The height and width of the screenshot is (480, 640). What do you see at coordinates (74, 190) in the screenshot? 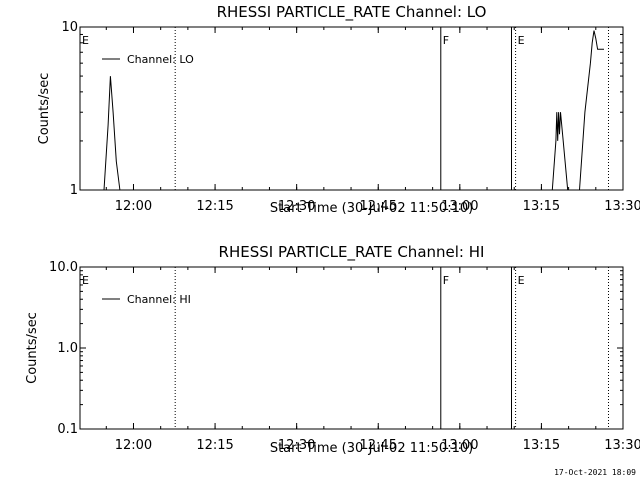
I see `y-tick-label: 1` at bounding box center [74, 190].